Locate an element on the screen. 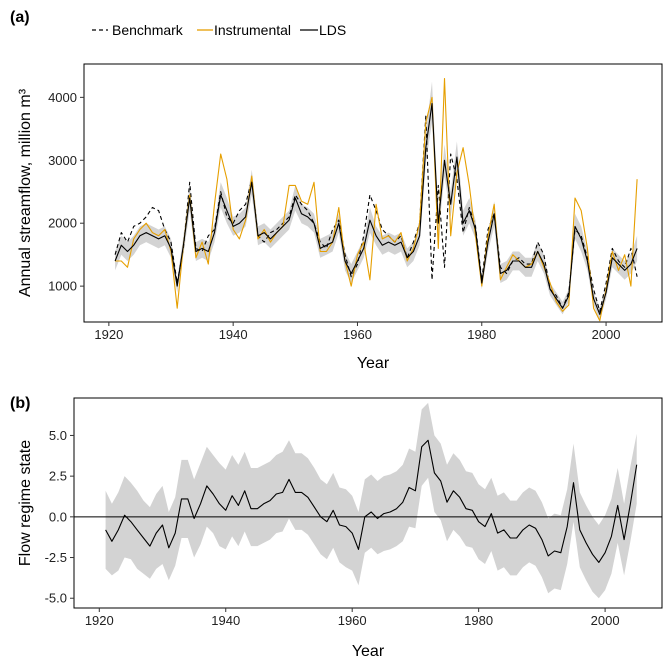 The width and height of the screenshot is (672, 672). panel-a-x-tick-label: 1980 is located at coordinates (481, 334).